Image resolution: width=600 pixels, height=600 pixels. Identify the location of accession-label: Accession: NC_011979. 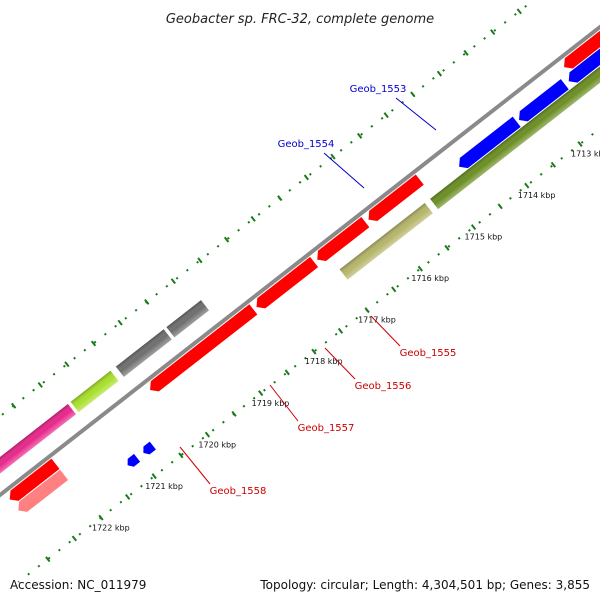
(78, 585).